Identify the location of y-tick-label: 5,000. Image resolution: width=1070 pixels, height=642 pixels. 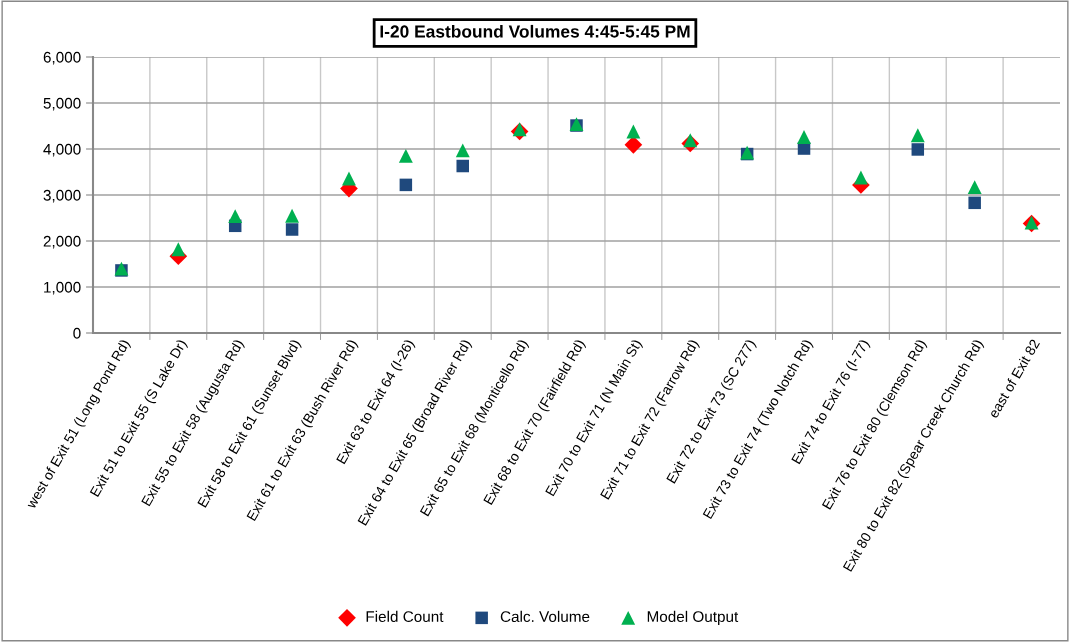
(62, 104).